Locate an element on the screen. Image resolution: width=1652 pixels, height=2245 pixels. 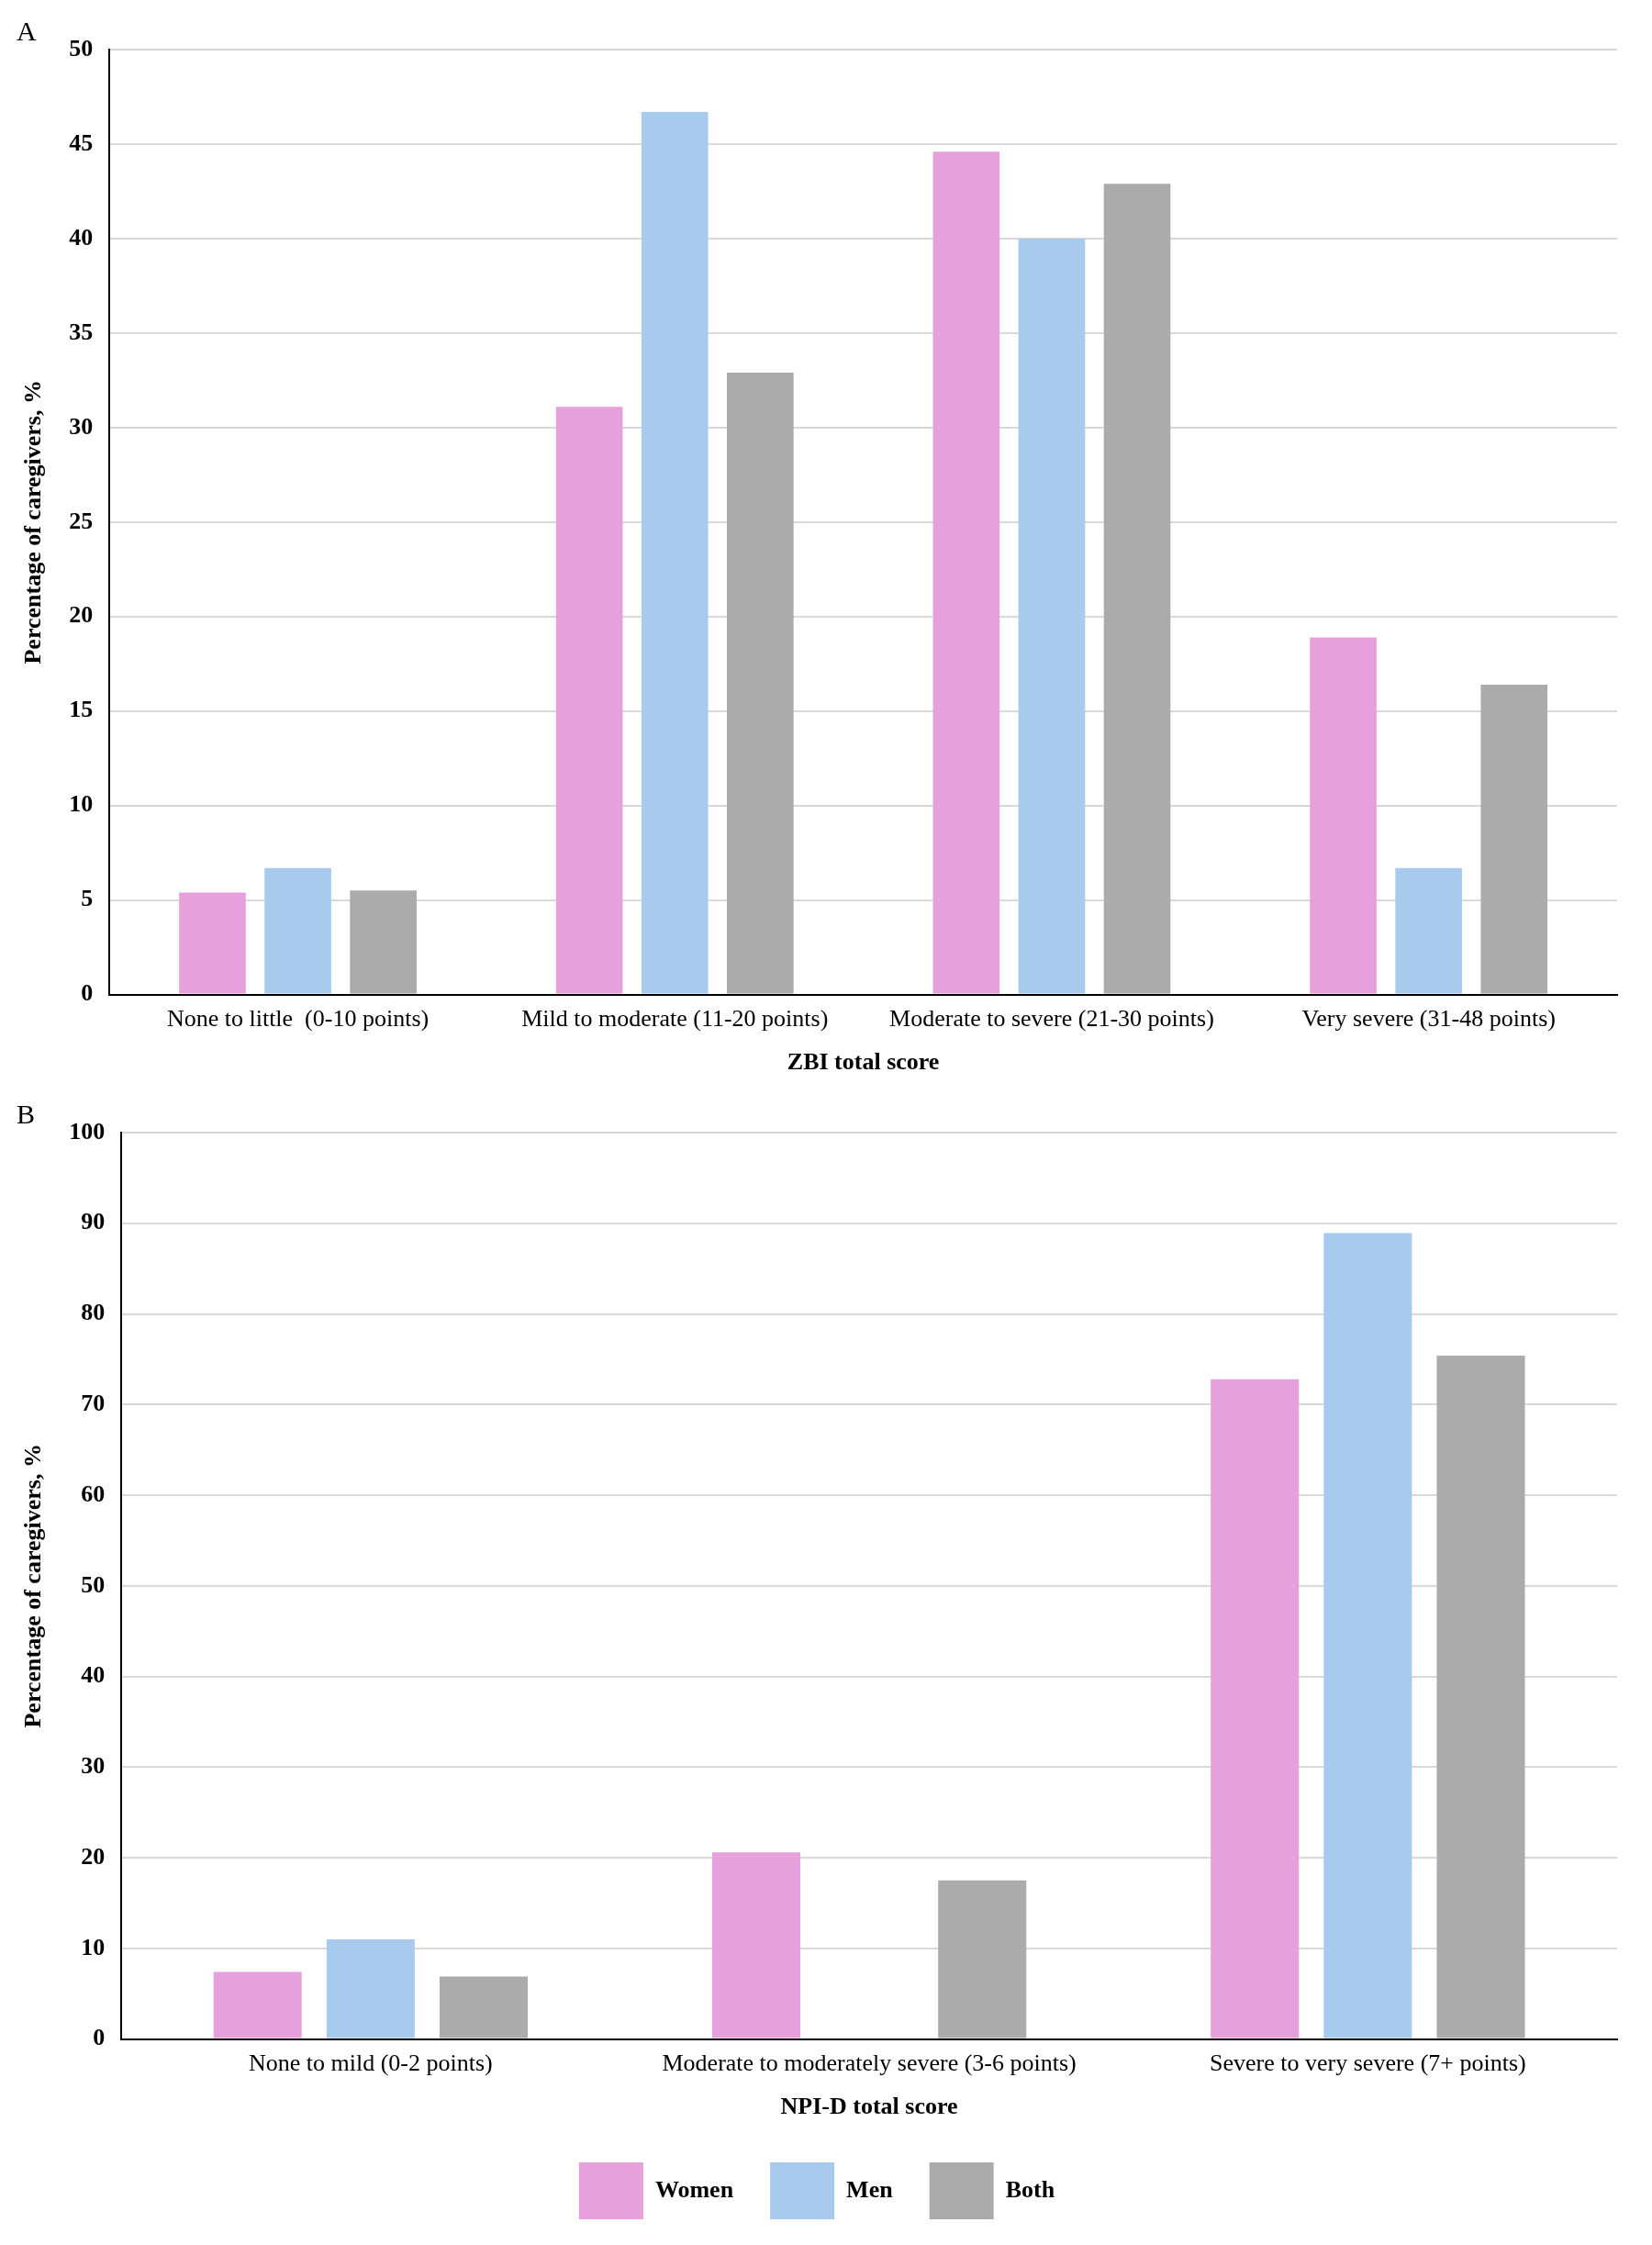
y-tick-label: 45 is located at coordinates (82, 142).